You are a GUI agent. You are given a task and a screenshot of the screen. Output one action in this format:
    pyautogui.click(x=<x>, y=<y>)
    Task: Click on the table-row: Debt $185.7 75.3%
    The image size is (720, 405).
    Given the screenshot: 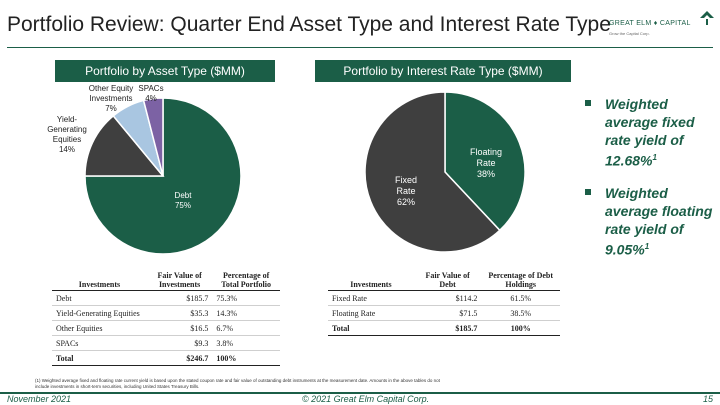 What is the action you would take?
    pyautogui.click(x=166, y=298)
    